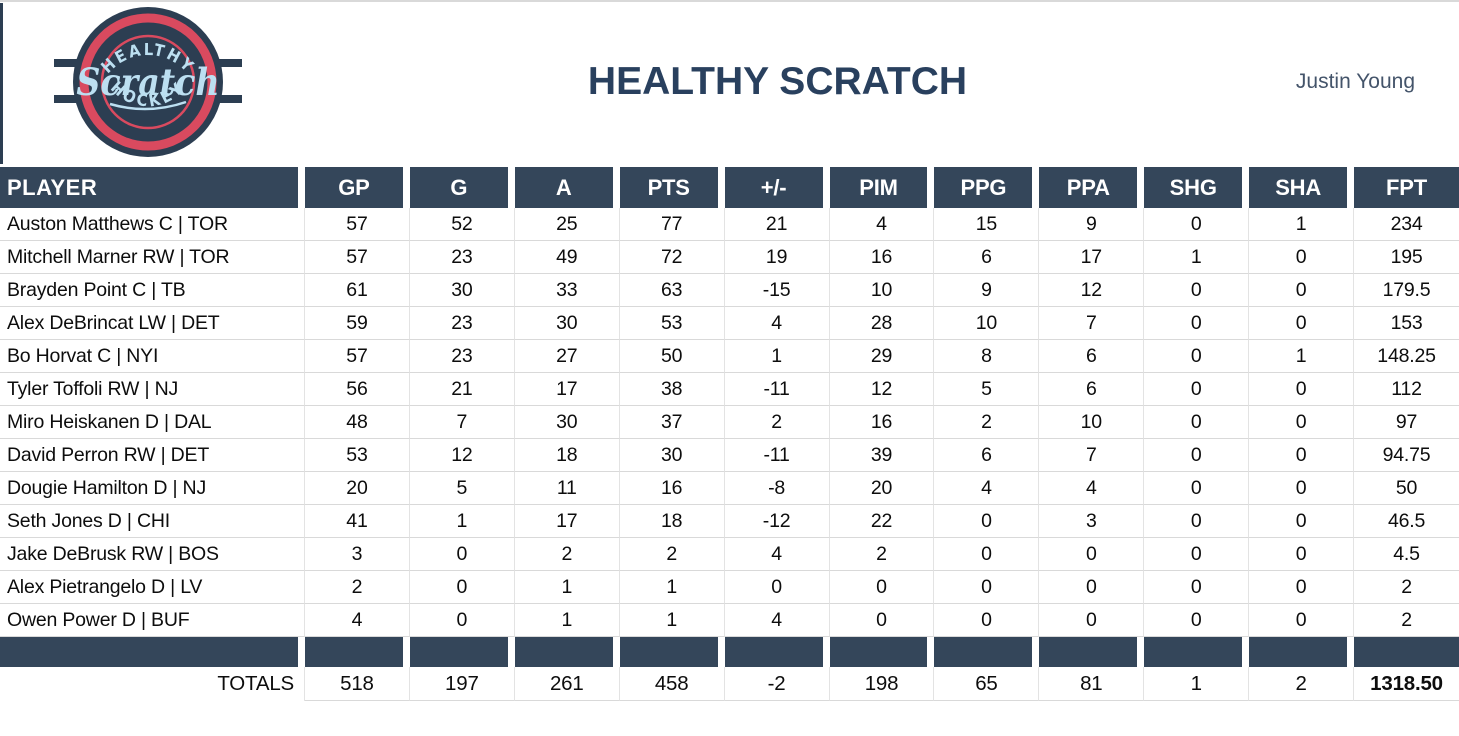  What do you see at coordinates (672, 521) in the screenshot?
I see `stat-cell-pts: 18` at bounding box center [672, 521].